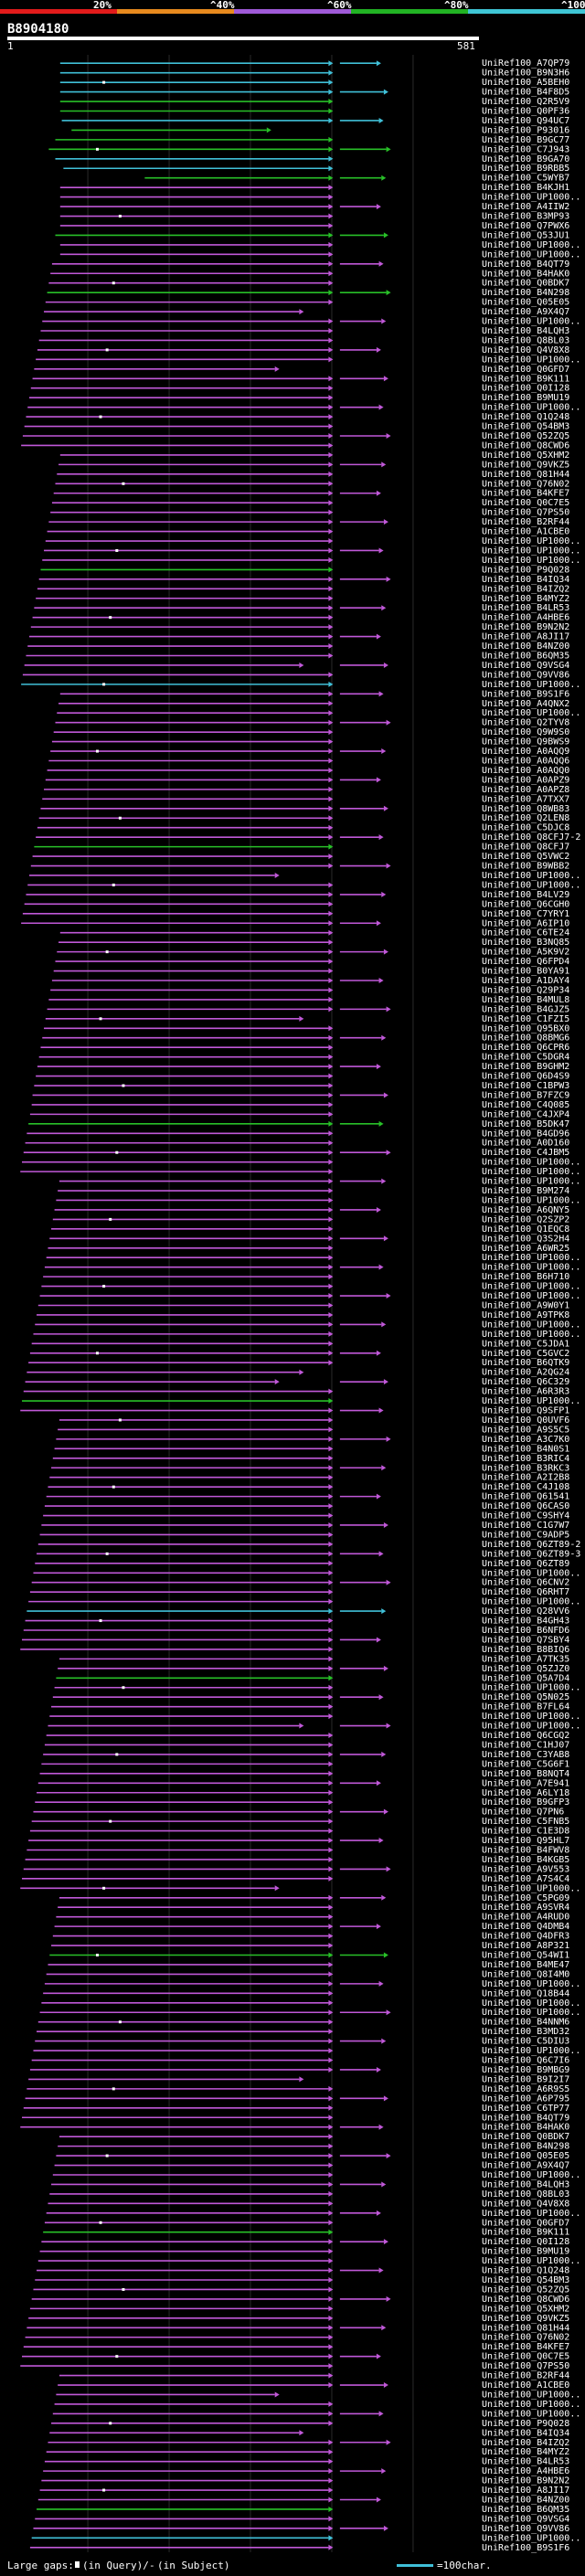 This screenshot has width=585, height=2576. What do you see at coordinates (314, 1430) in the screenshot?
I see `hit-row: UniRef100_A9S5C5` at bounding box center [314, 1430].